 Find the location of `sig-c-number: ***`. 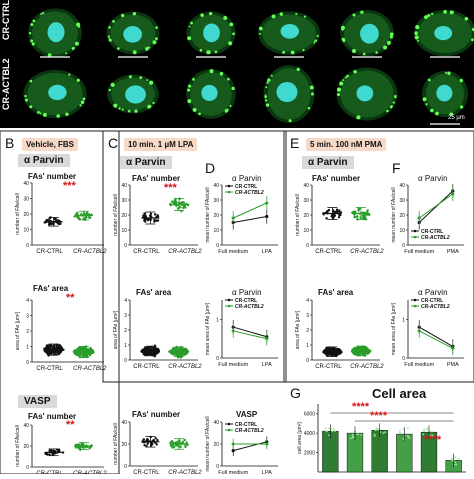

sig-c-number: *** is located at coordinates (170, 188).